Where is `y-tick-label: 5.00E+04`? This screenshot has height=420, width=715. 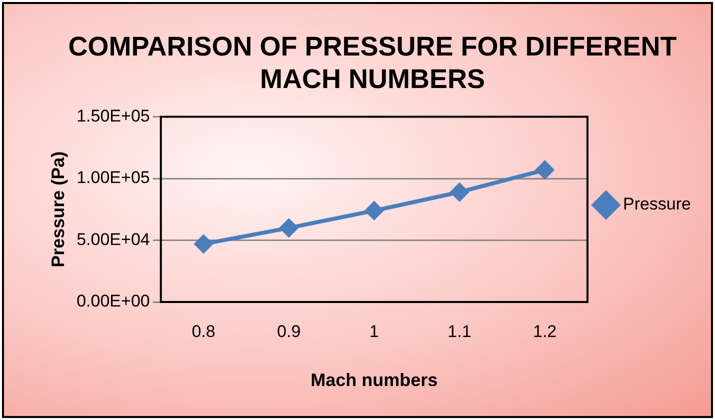
y-tick-label: 5.00E+04 is located at coordinates (113, 239).